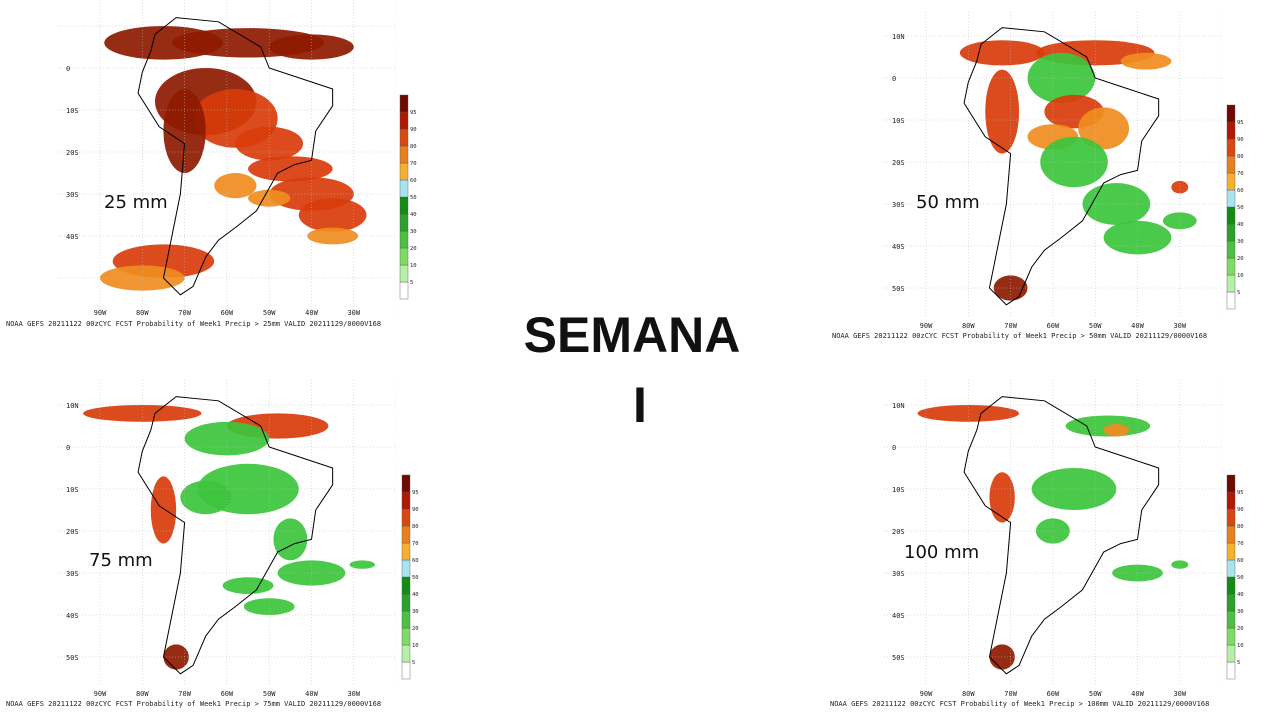 The width and height of the screenshot is (1280, 720). What do you see at coordinates (941, 552) in the screenshot?
I see `threshold-label: 100 mm` at bounding box center [941, 552].